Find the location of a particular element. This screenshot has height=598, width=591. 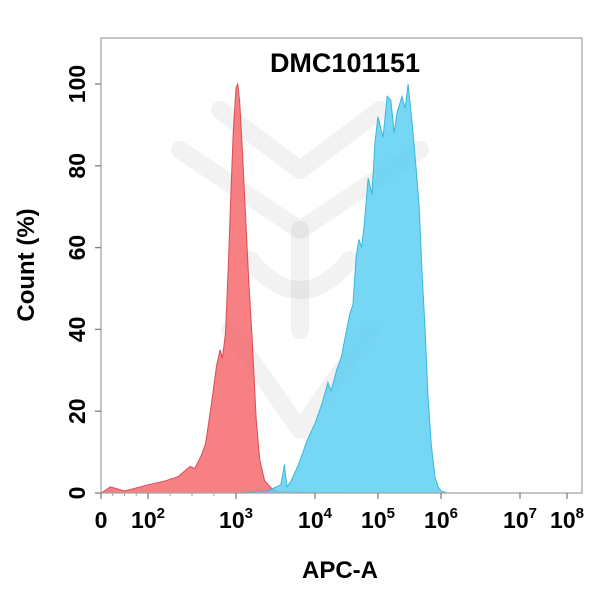

y-tick-label: 100 is located at coordinates (77, 84).